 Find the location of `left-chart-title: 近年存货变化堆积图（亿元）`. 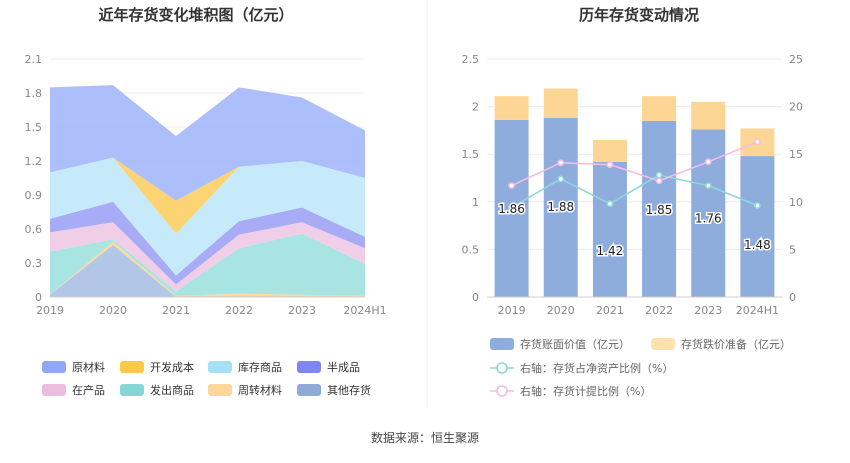

left-chart-title: 近年存货变化堆积图（亿元） is located at coordinates (195, 15).